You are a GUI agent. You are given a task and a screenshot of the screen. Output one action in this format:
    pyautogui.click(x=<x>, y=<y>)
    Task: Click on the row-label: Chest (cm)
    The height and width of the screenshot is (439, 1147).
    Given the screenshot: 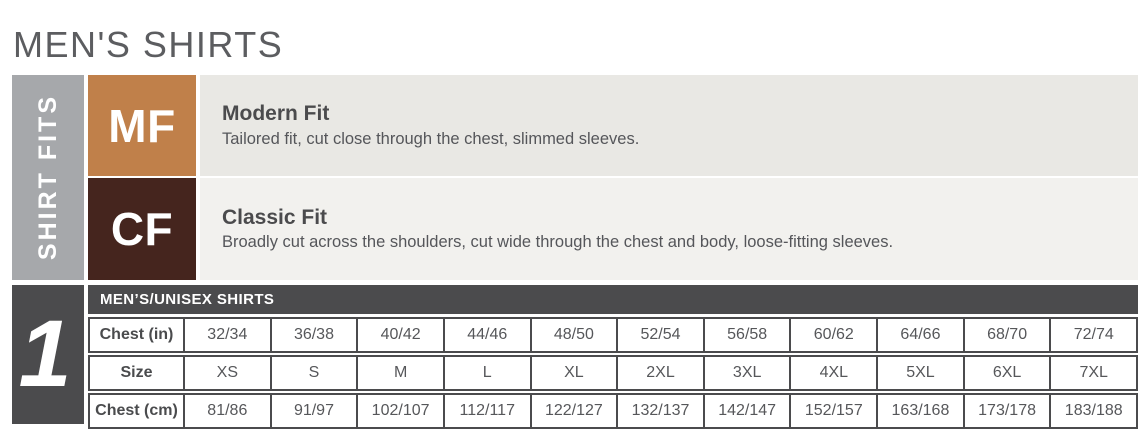 What is the action you would take?
    pyautogui.click(x=136, y=410)
    